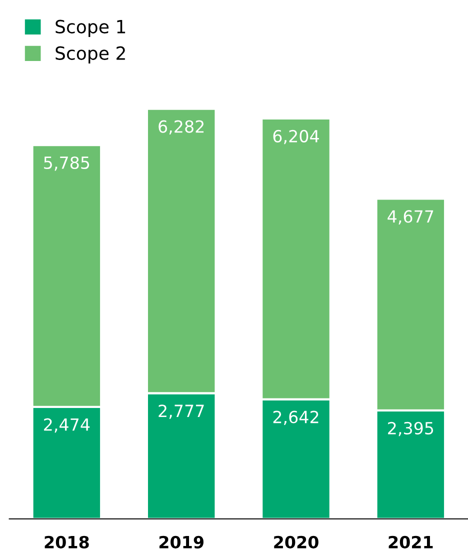  Describe the element at coordinates (181, 411) in the screenshot. I see `data-label: 2,777` at that location.